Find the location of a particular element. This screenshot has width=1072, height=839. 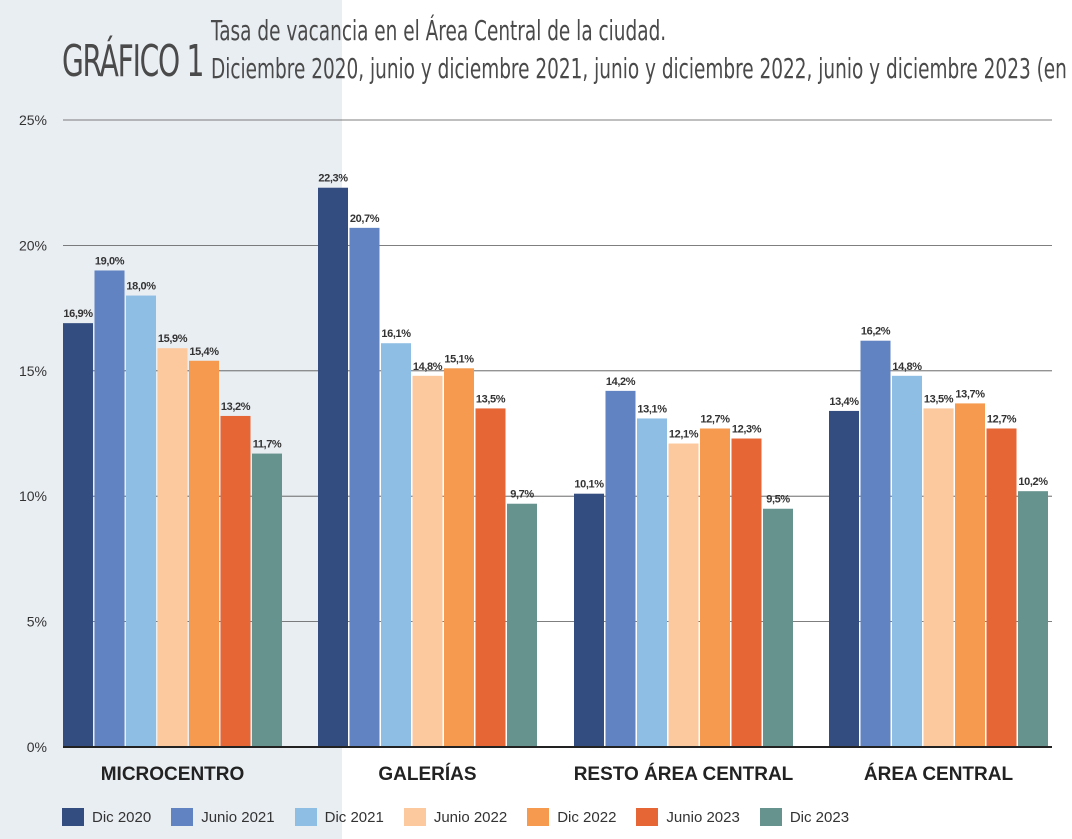

figure-label: GRÁFICO 1 is located at coordinates (133, 61).